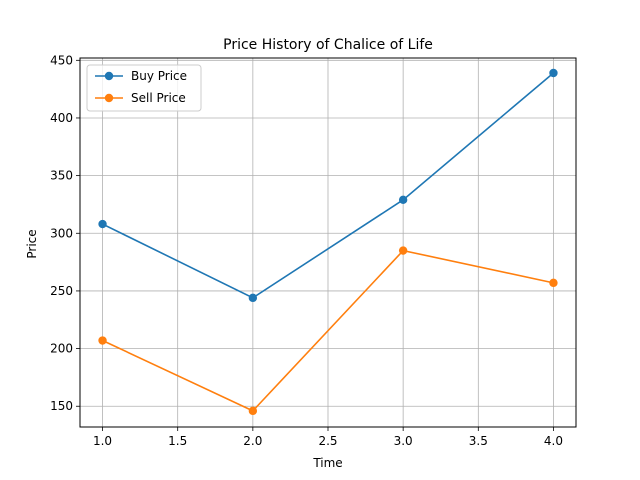 Image resolution: width=640 pixels, height=480 pixels. Describe the element at coordinates (61, 406) in the screenshot. I see `y-tick-label: 150` at that location.